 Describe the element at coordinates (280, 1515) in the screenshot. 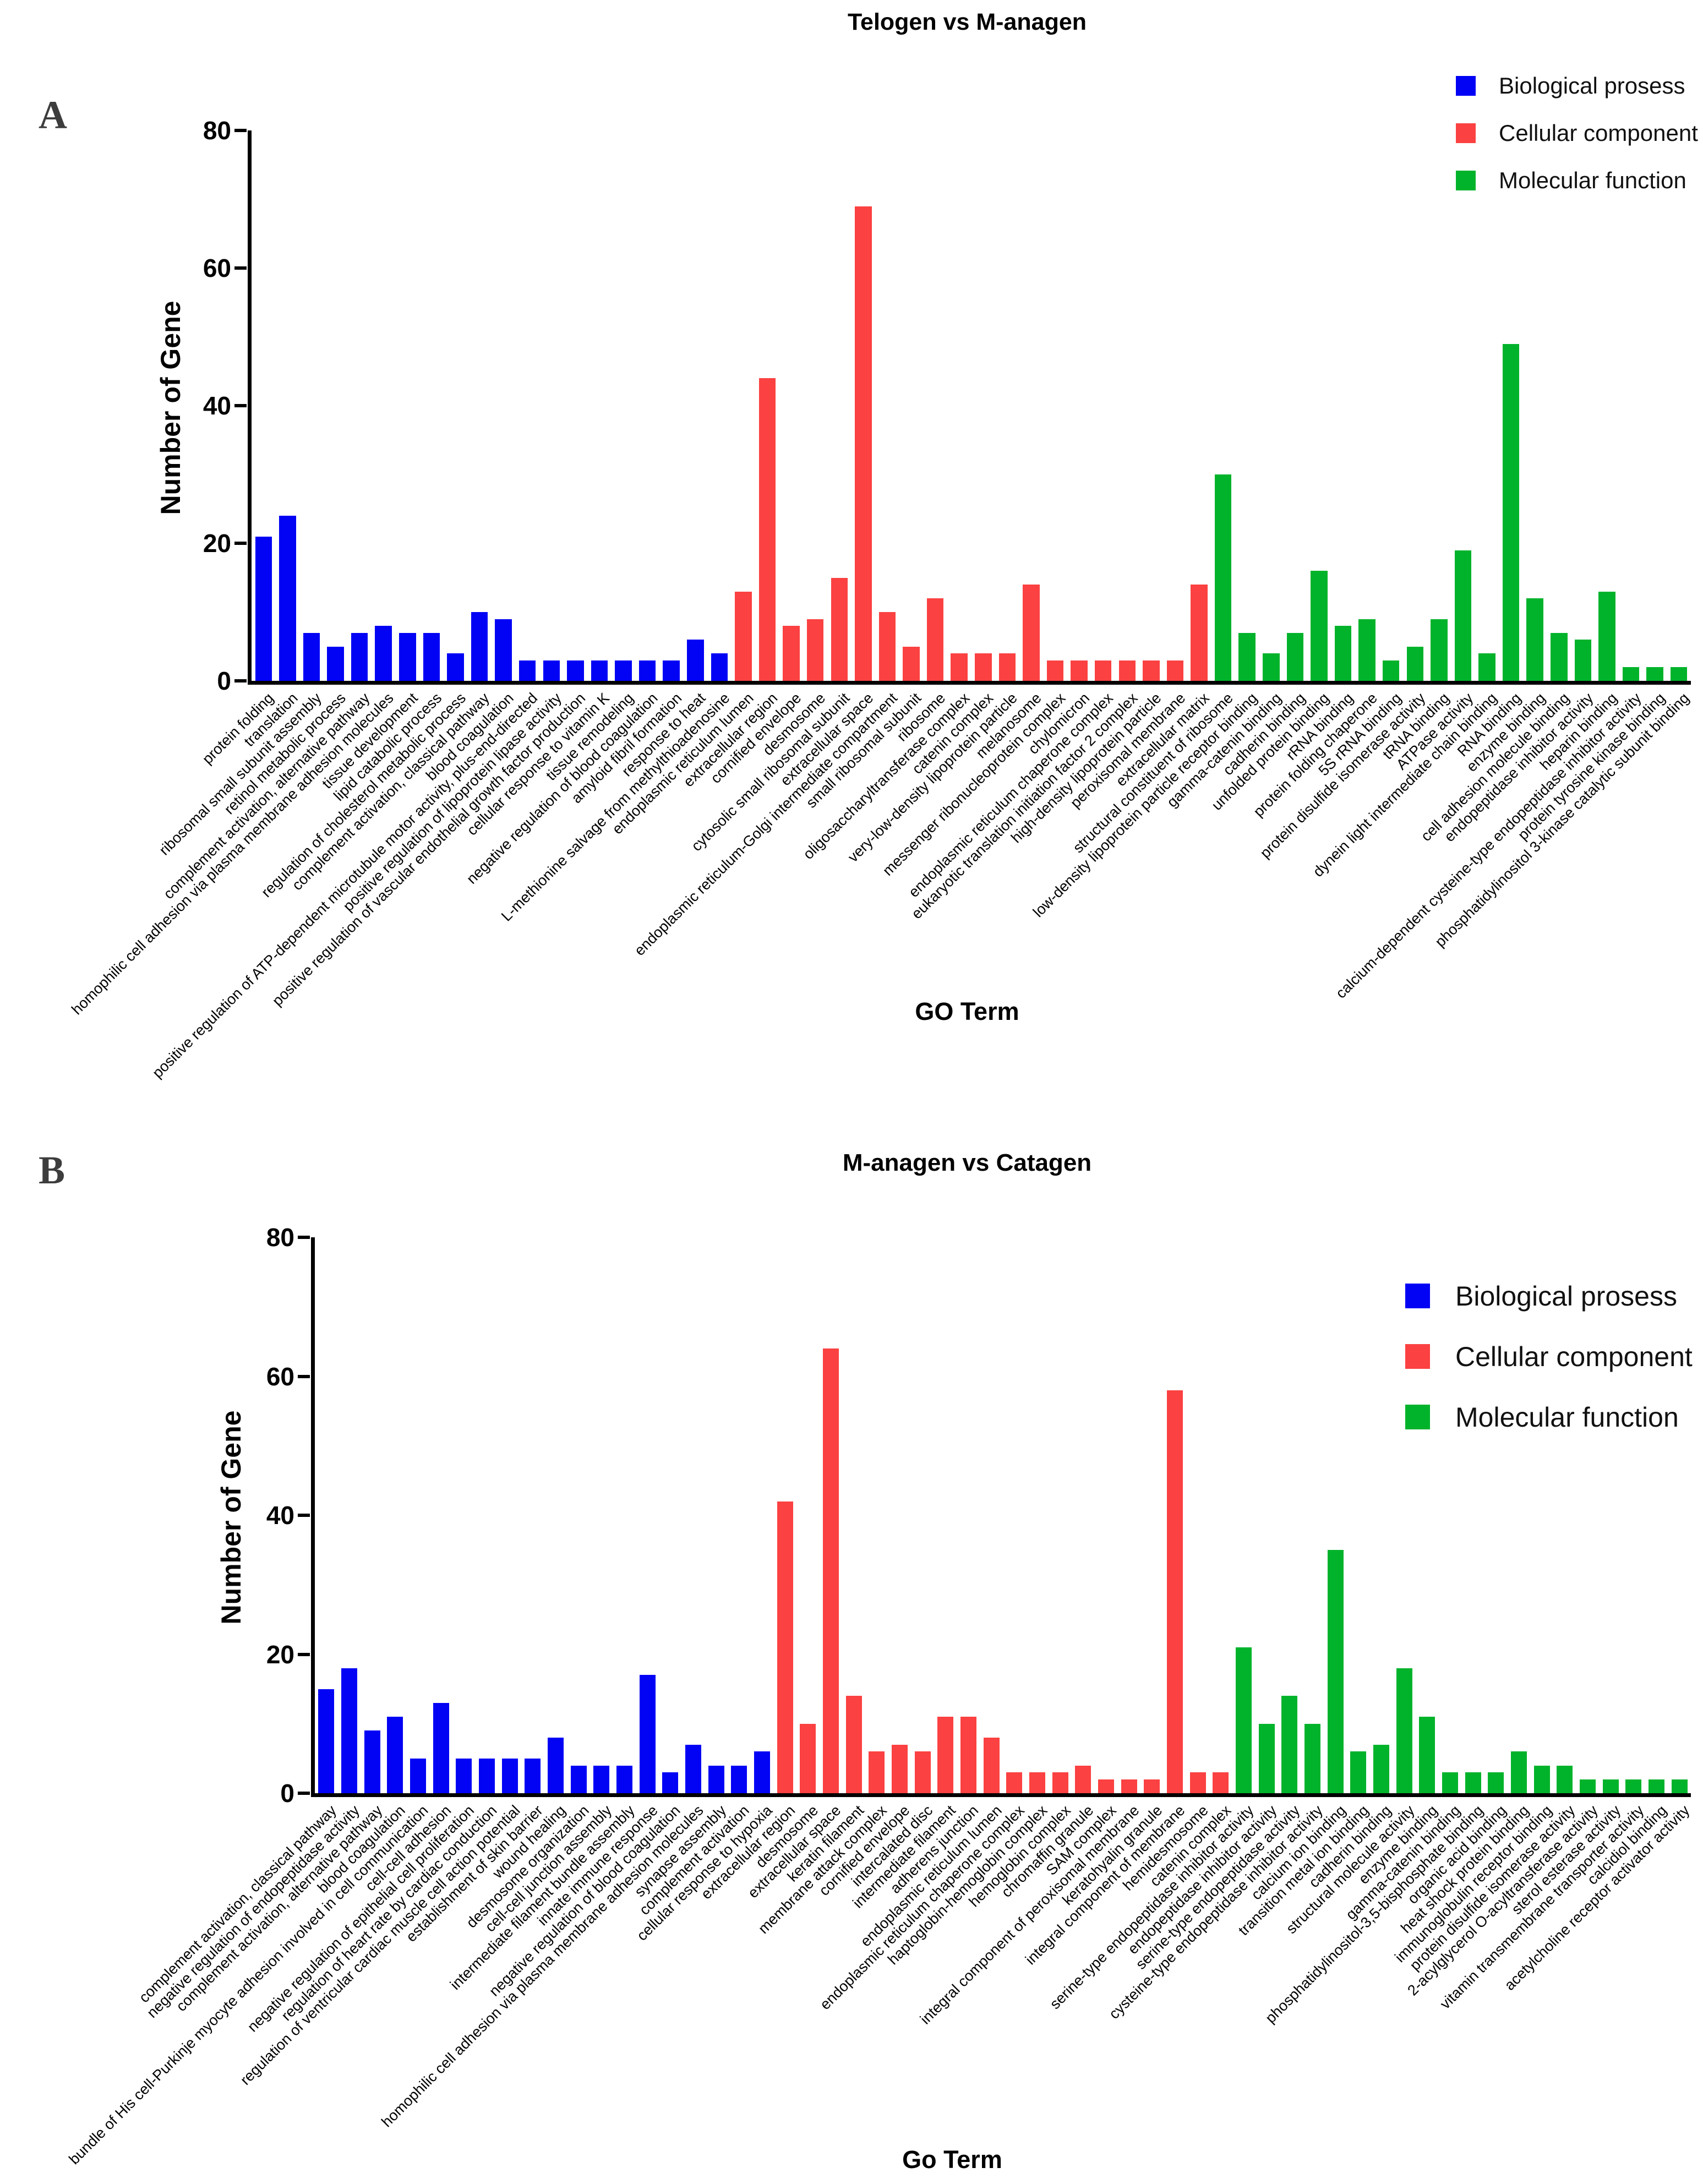

I see `y-tick-label: 40` at that location.